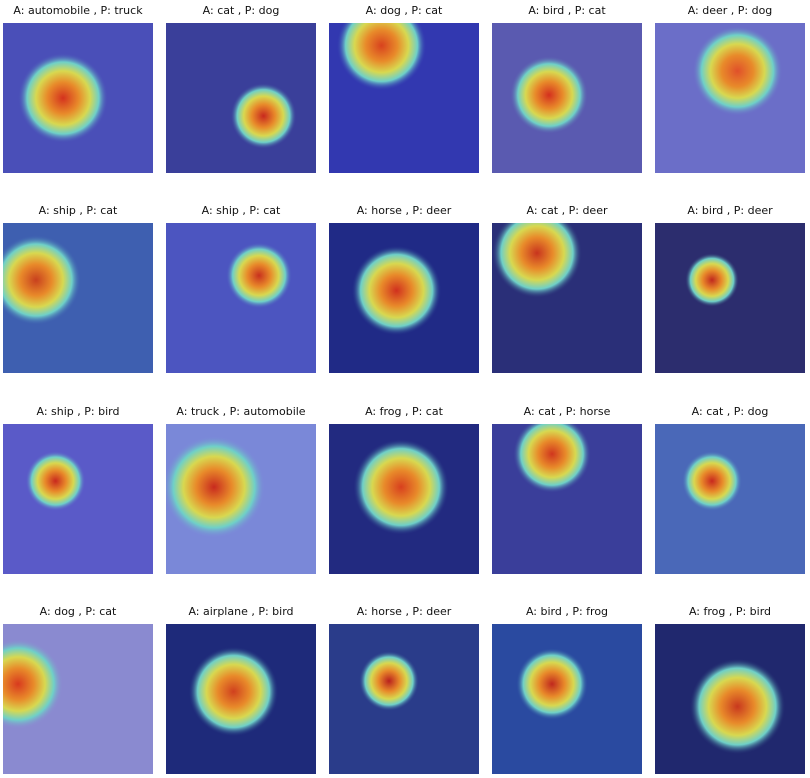 This screenshot has width=810, height=778. Describe the element at coordinates (567, 210) in the screenshot. I see `image-caption: A: cat , P: deer` at that location.